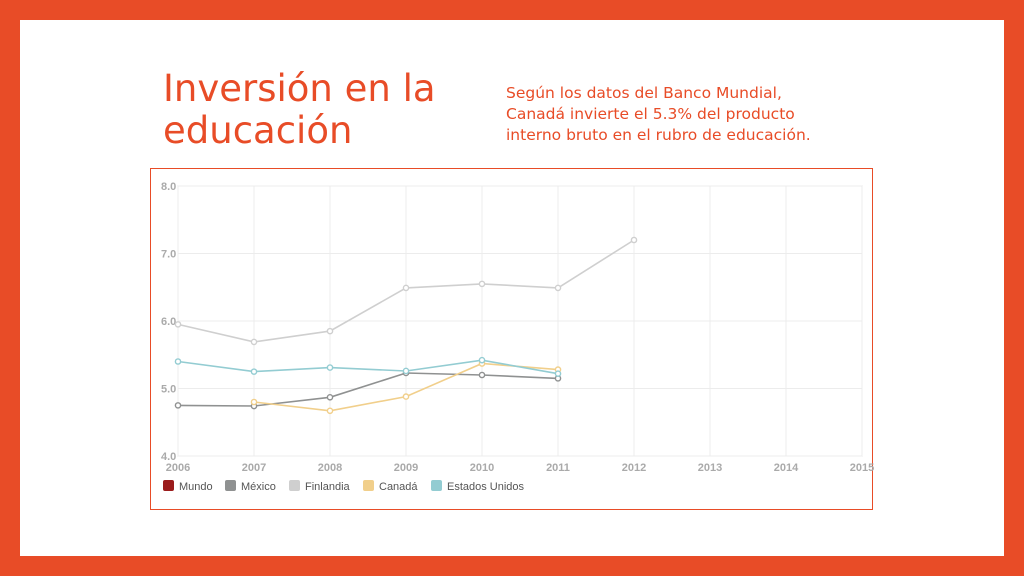 The image size is (1024, 576). I want to click on x-tick-label: 2011, so click(558, 468).